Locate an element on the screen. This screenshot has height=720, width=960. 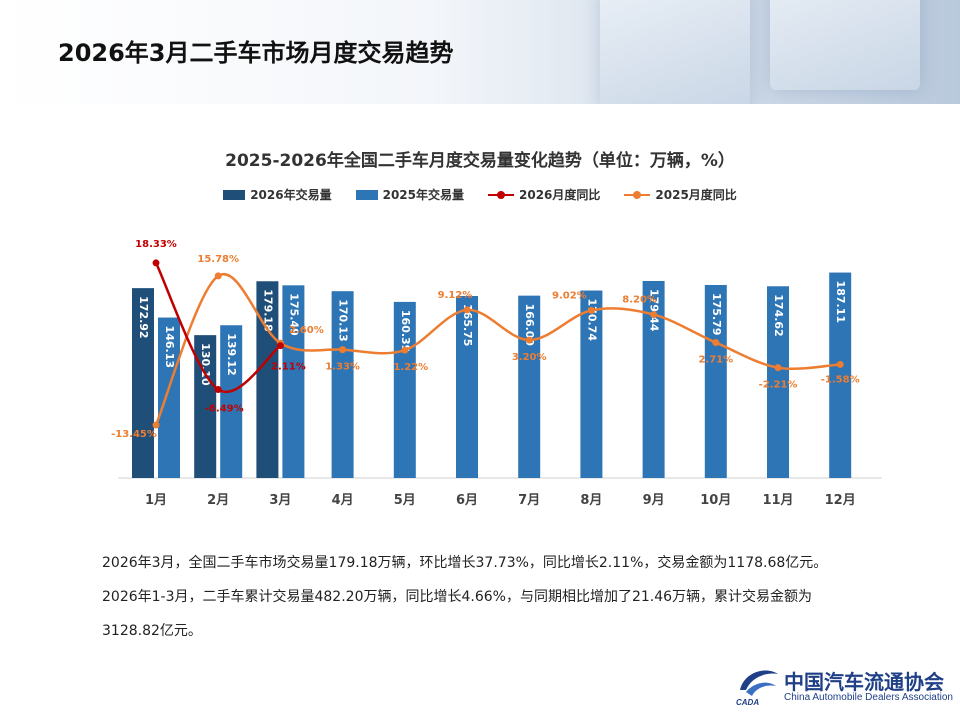
logo-abbreviation: CADA is located at coordinates (748, 702).